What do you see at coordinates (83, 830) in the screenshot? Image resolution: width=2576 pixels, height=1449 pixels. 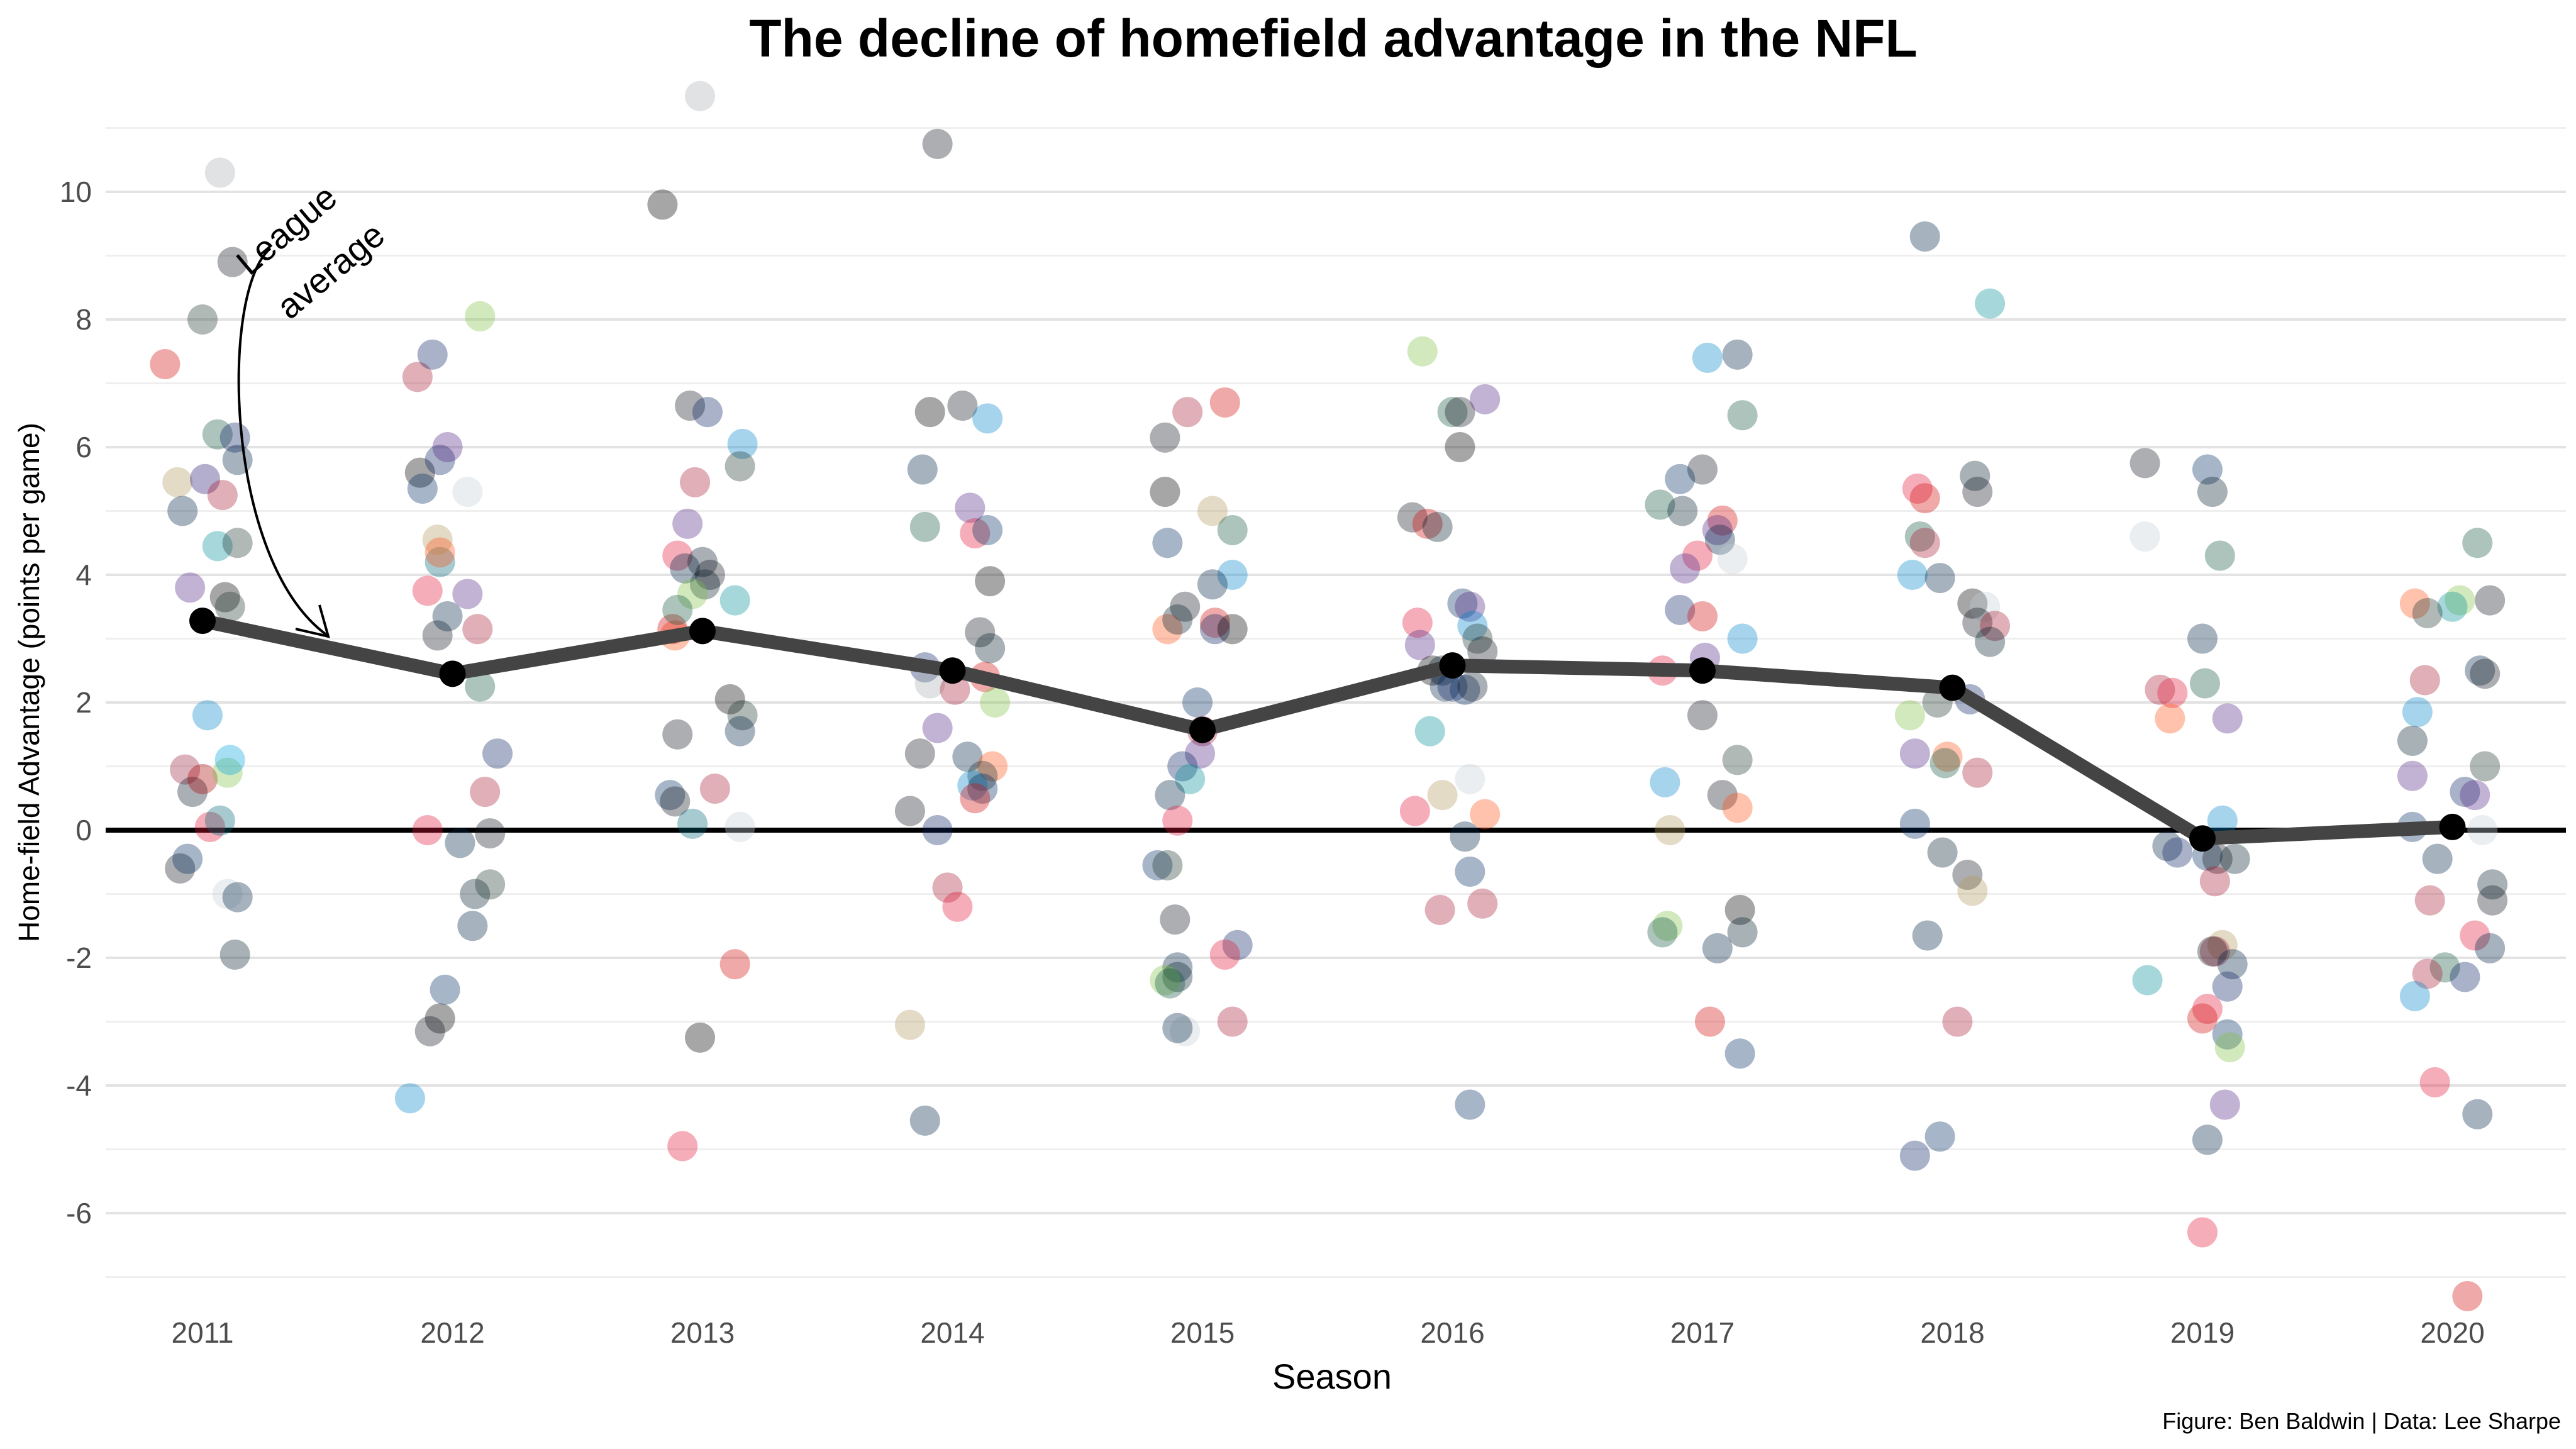 I see `y-tick-label: 0` at bounding box center [83, 830].